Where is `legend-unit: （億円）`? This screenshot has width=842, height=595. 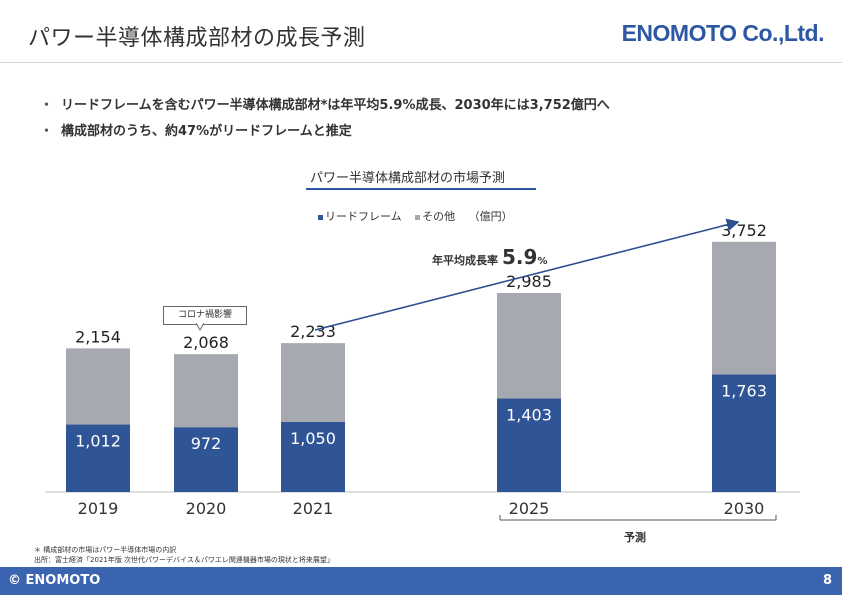
legend-unit: （億円） is located at coordinates (490, 216).